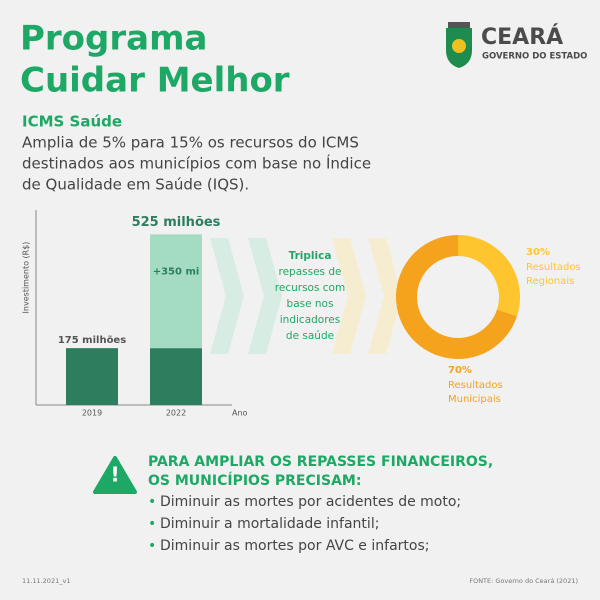  Describe the element at coordinates (310, 320) in the screenshot. I see `middle-line: indicadores` at that location.